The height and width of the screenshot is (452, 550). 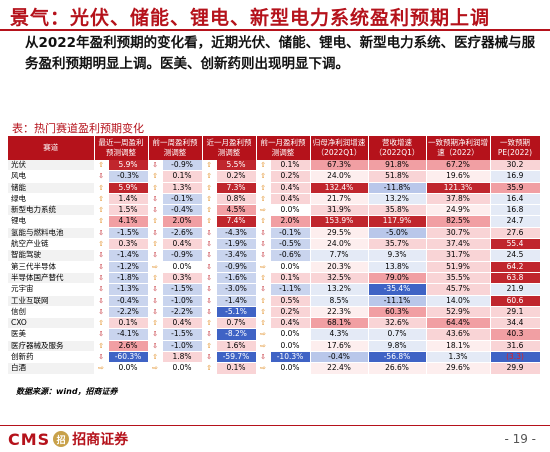 What do you see at coordinates (339, 289) in the screenshot?
I see `net-profit-growth-cell: 13.2%` at bounding box center [339, 289].